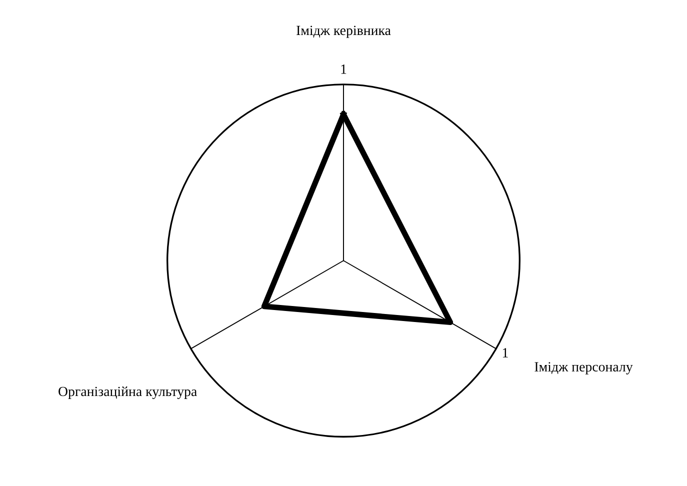  I want to click on spoke-label: Імідж персоналу, so click(583, 368).